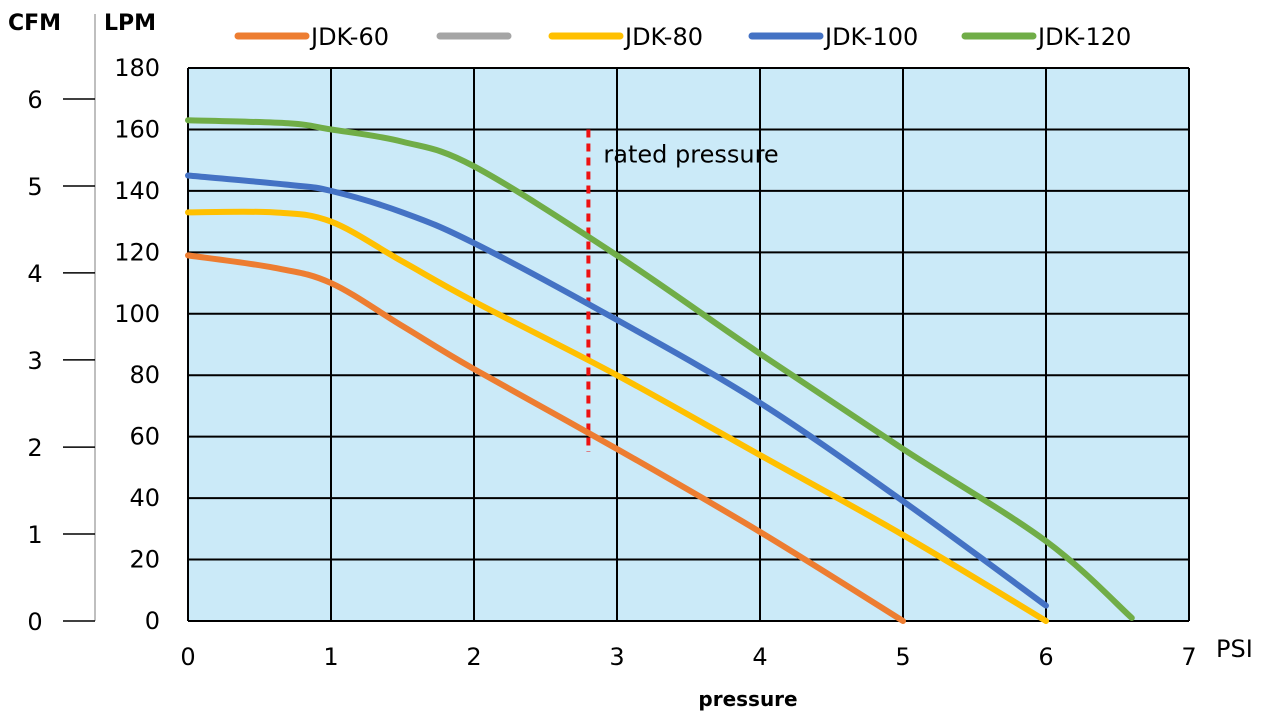 This screenshot has width=1263, height=711. I want to click on legend-label: JDK-80, so click(663, 37).